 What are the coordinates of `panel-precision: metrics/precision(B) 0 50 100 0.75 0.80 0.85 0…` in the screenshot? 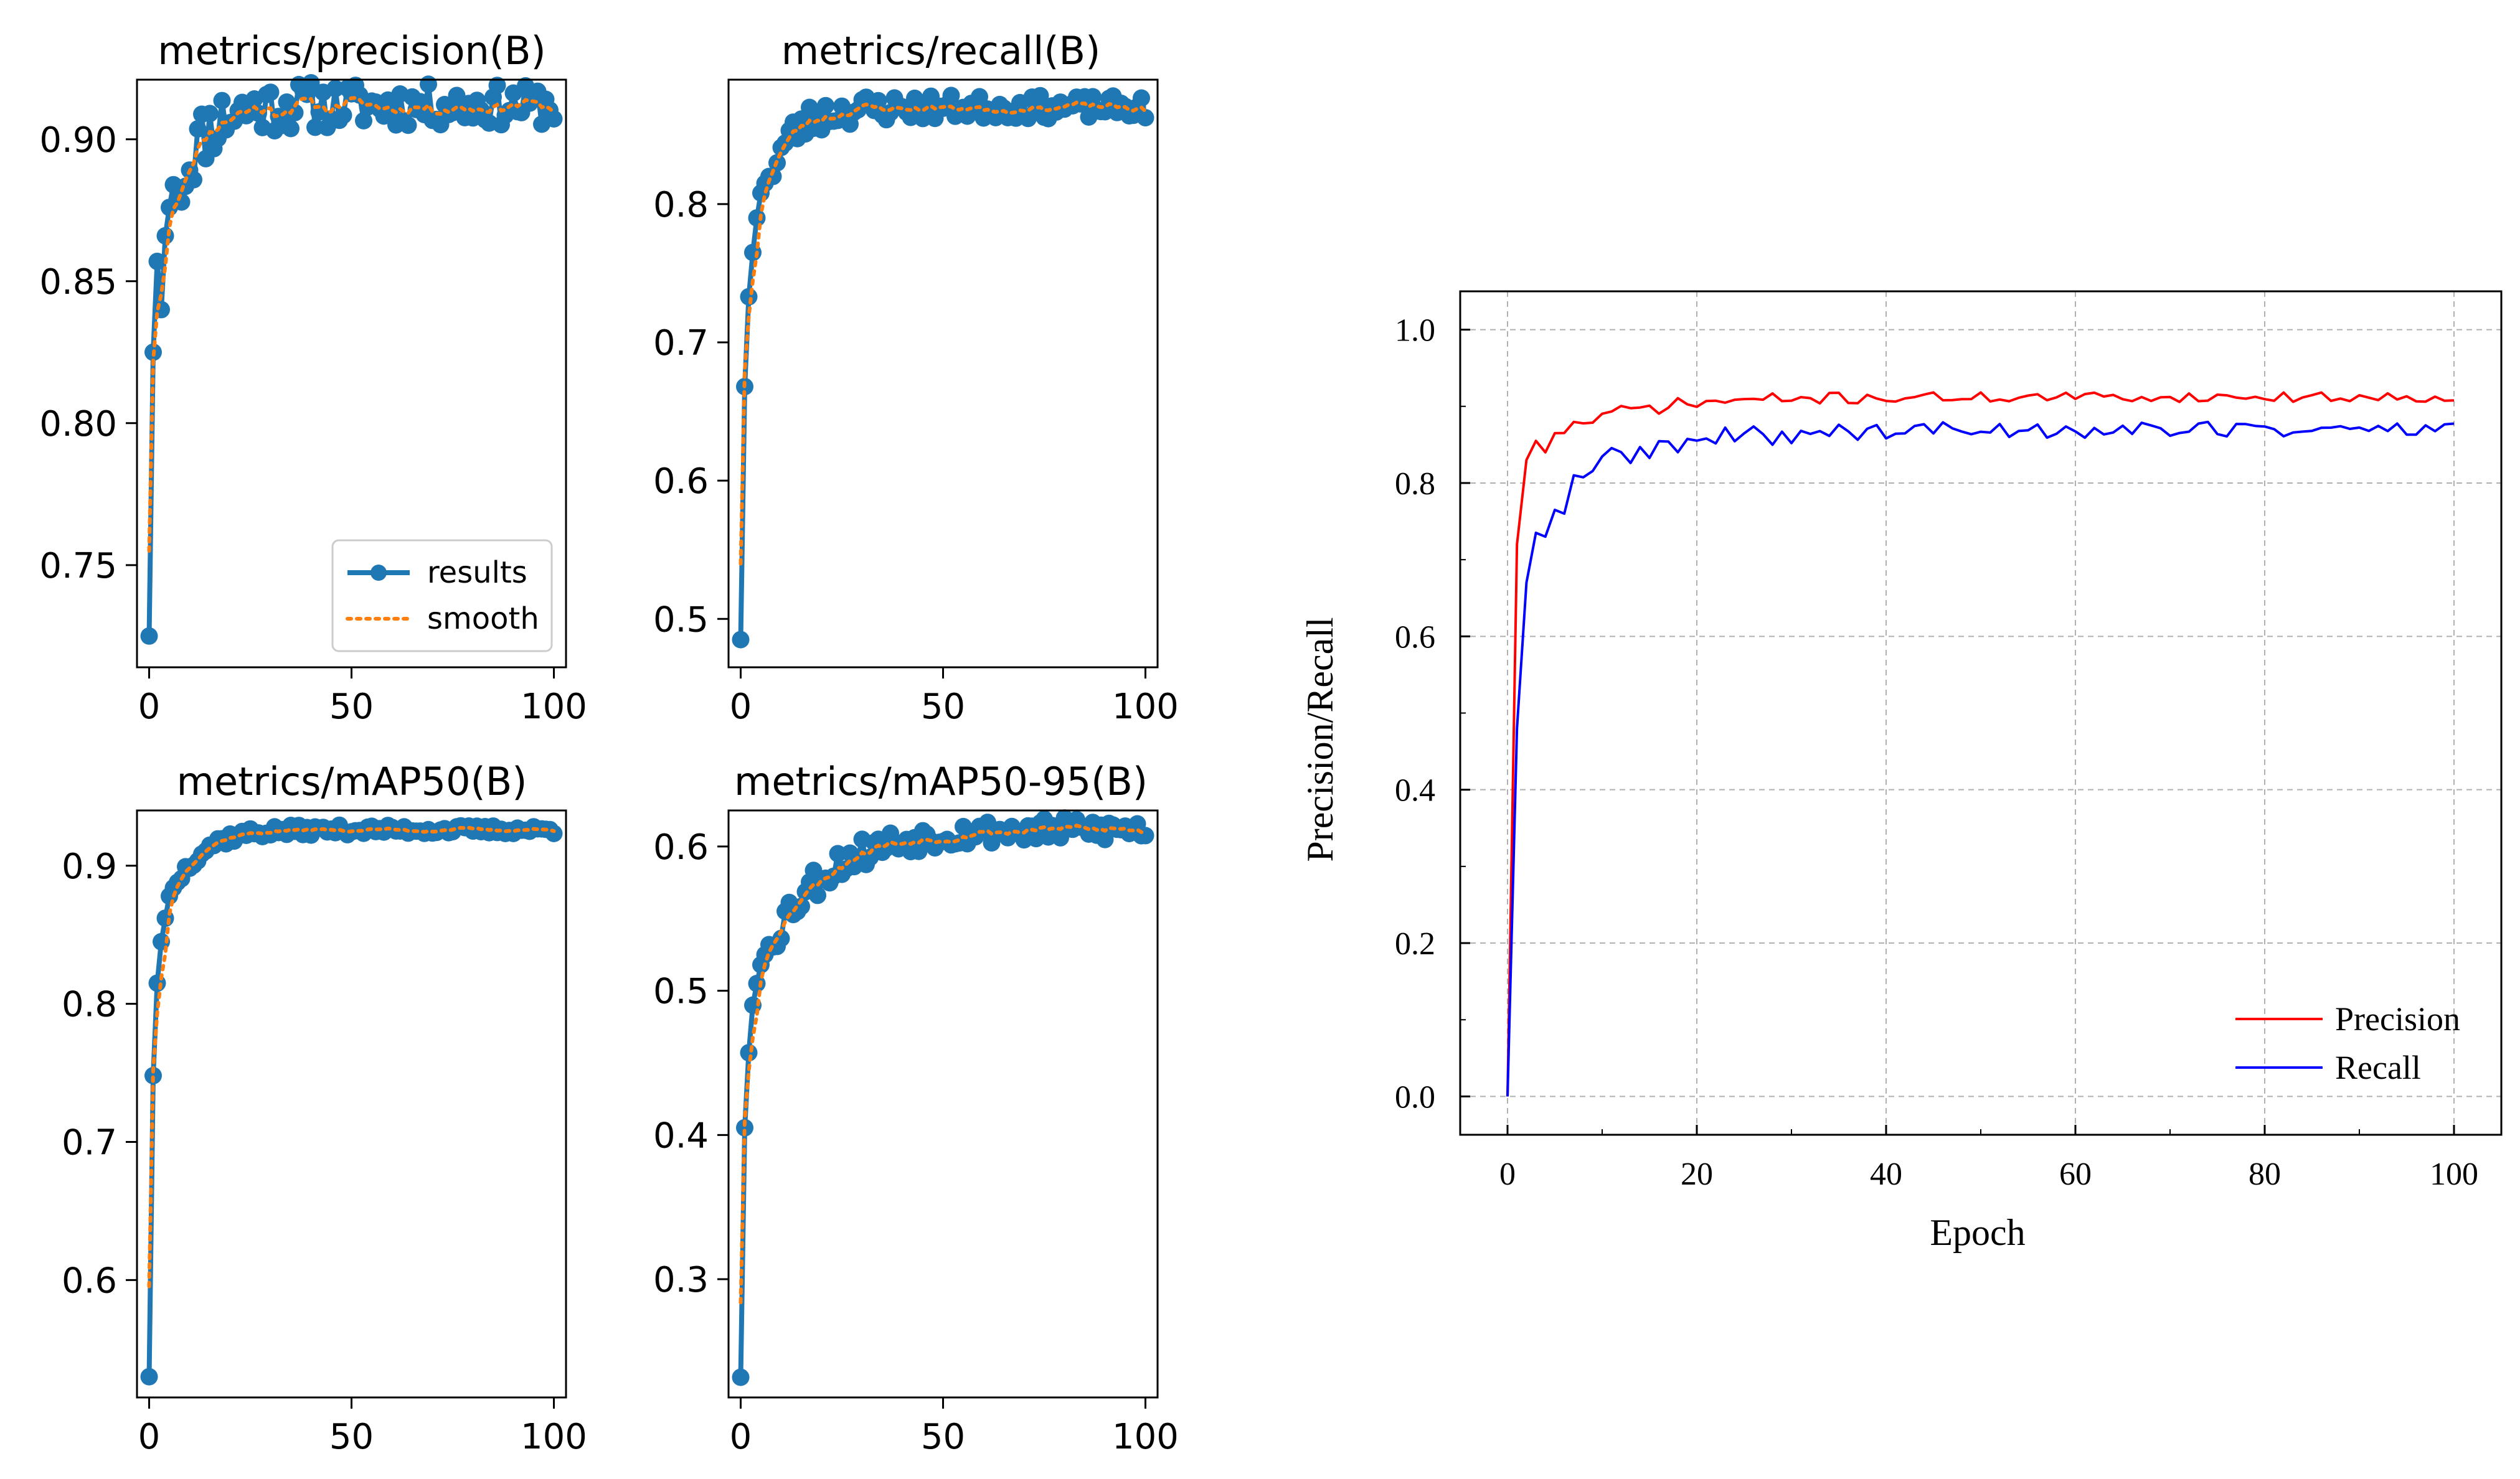 It's located at (313, 377).